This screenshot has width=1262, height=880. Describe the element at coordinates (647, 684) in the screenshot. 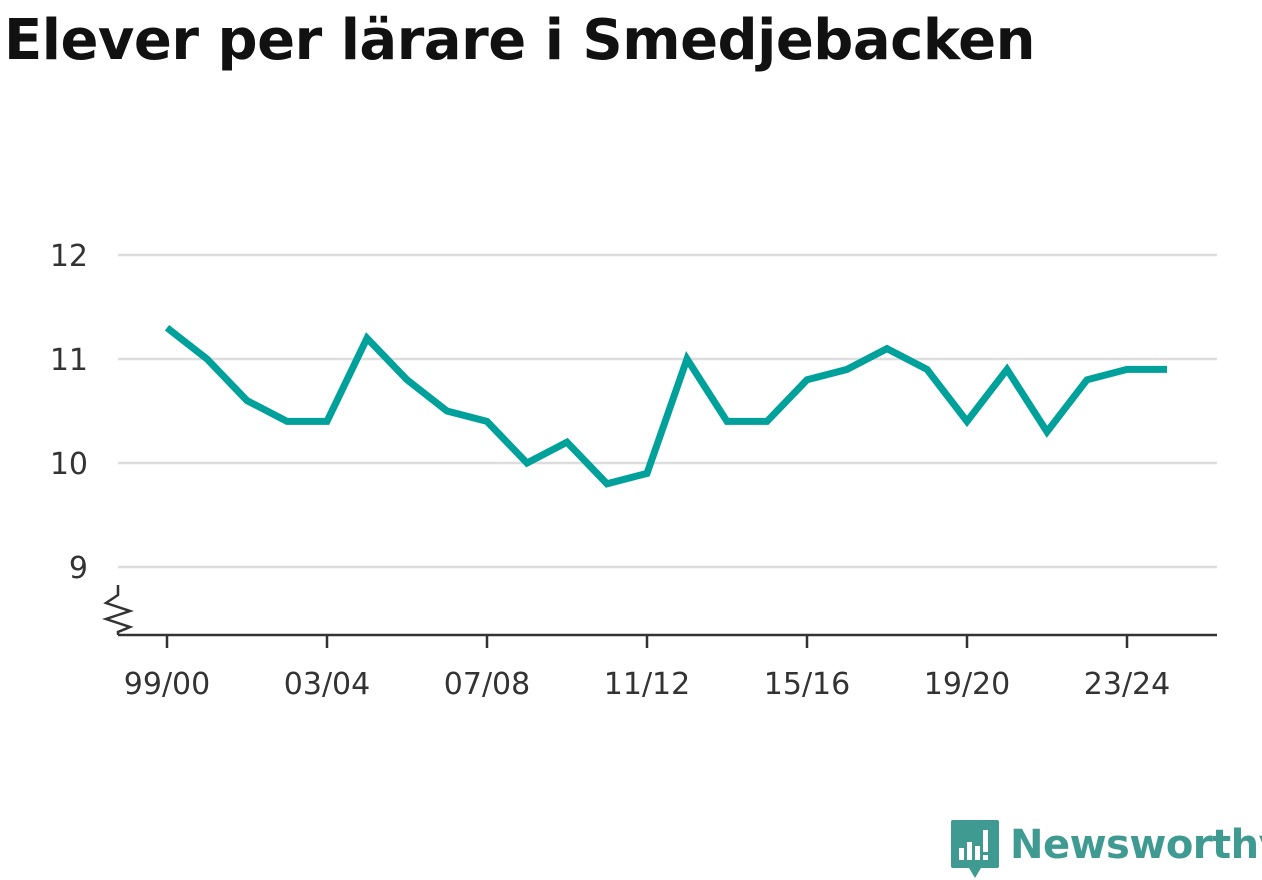

I see `x-tick-label: 11/12` at that location.